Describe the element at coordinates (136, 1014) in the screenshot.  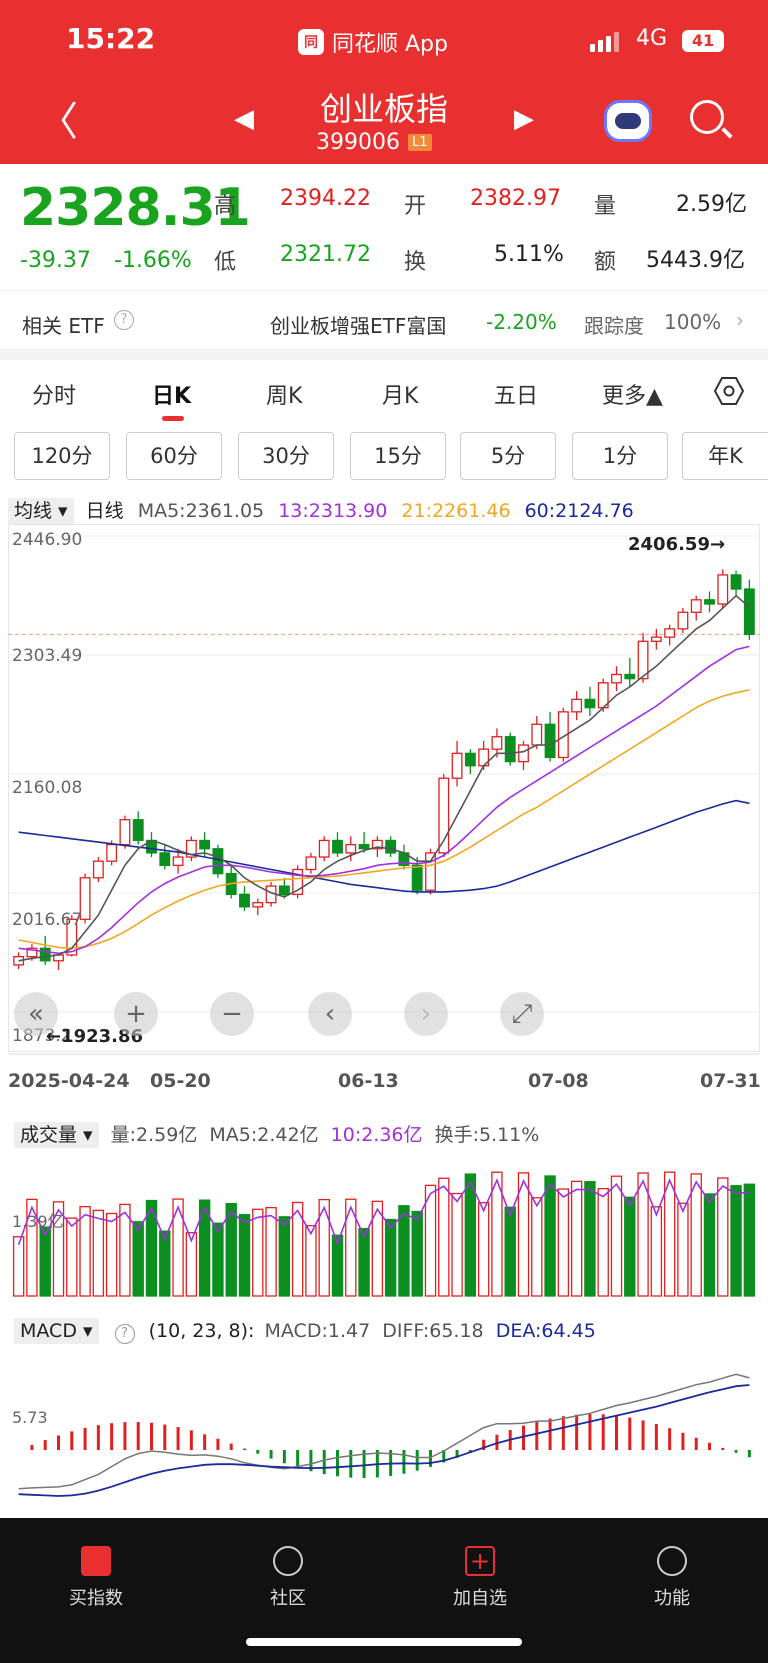
I see `zoom-in-icon: +` at that location.